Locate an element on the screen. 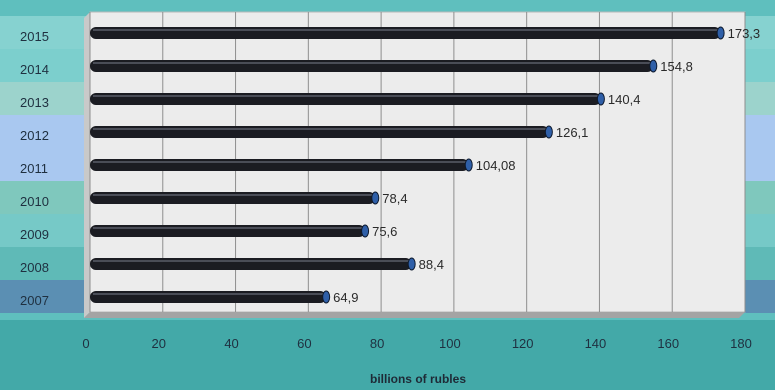 The height and width of the screenshot is (390, 775). data-label-2009: 75,6 is located at coordinates (384, 231).